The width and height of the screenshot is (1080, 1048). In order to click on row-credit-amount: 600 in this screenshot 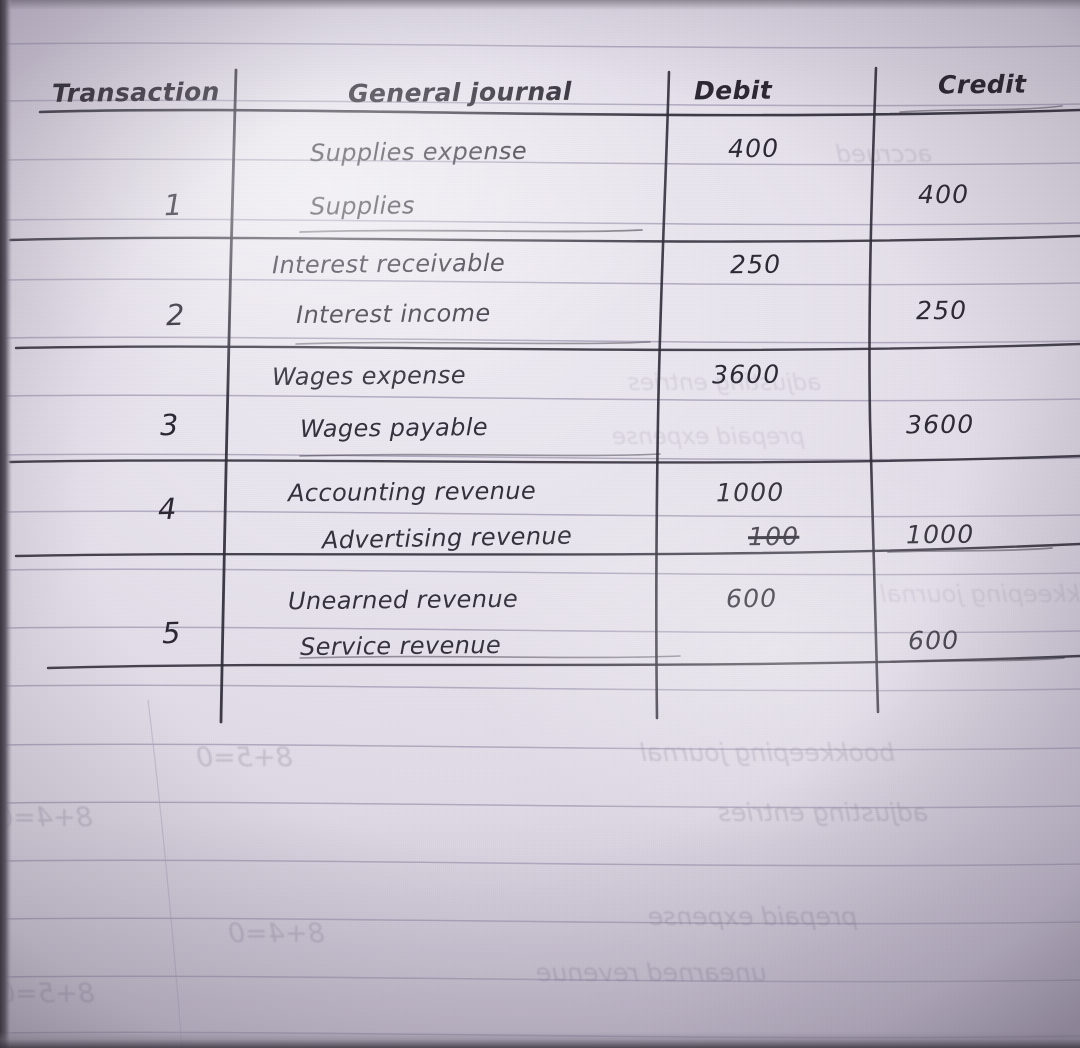, I will do `click(933, 640)`.